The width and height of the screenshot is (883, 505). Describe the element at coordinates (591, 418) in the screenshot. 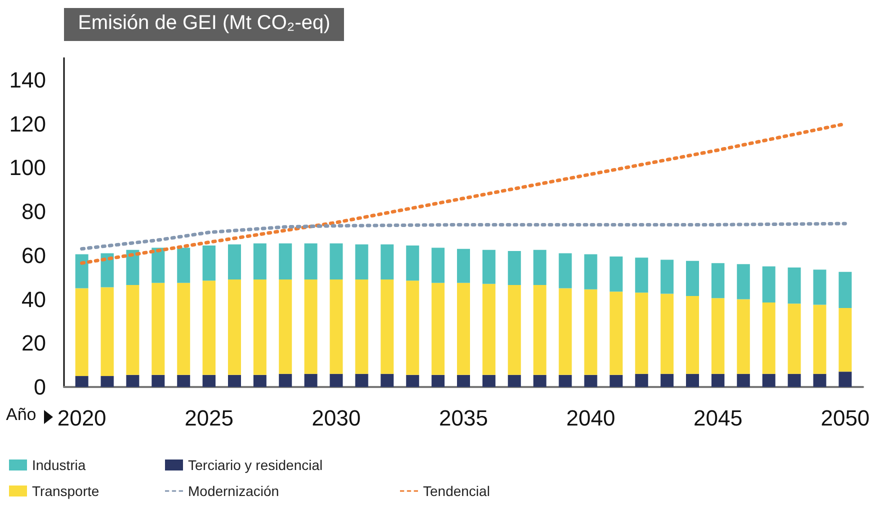

I see `x-tick-label: 2040` at that location.